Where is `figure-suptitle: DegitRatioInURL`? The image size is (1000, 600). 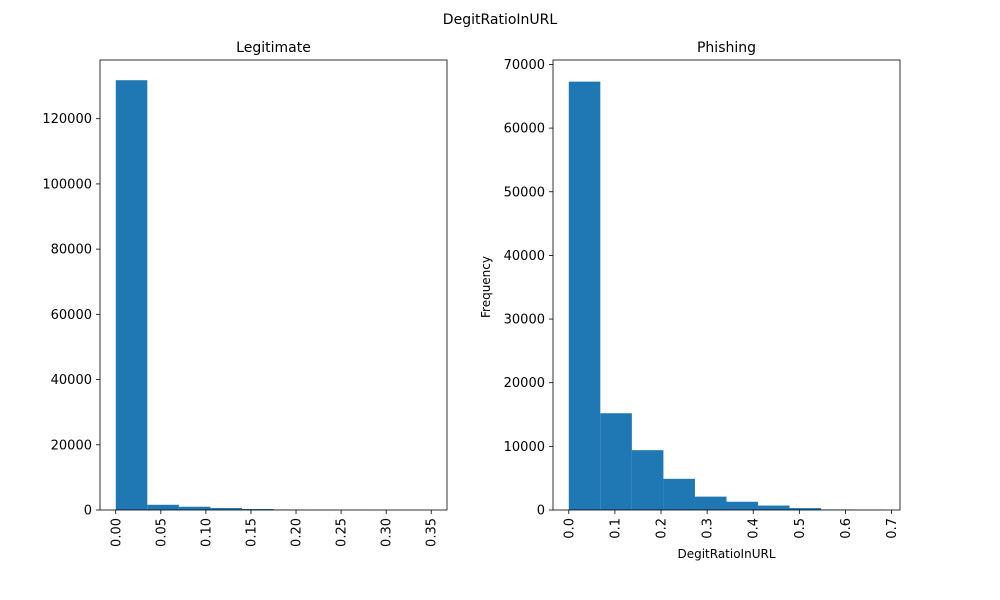
figure-suptitle: DegitRatioInURL is located at coordinates (500, 20).